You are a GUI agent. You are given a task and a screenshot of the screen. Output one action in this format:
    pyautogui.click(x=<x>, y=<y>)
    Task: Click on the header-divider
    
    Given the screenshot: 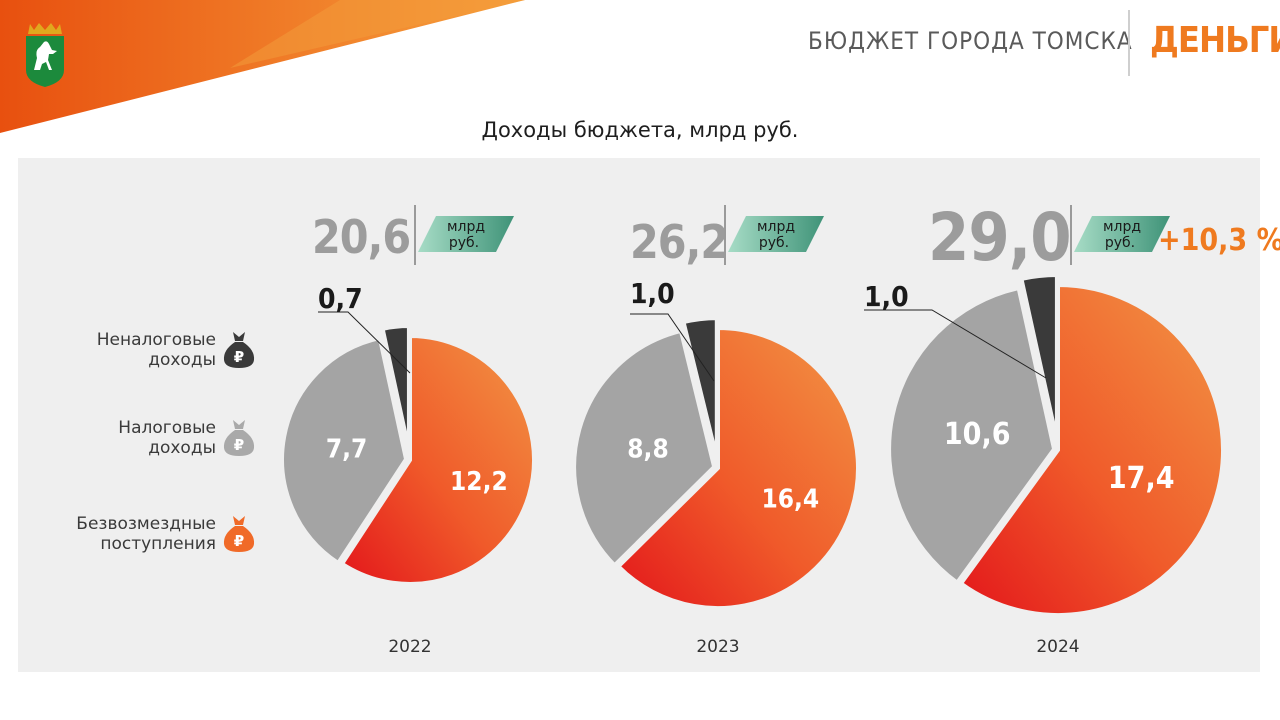 What is the action you would take?
    pyautogui.click(x=1129, y=43)
    